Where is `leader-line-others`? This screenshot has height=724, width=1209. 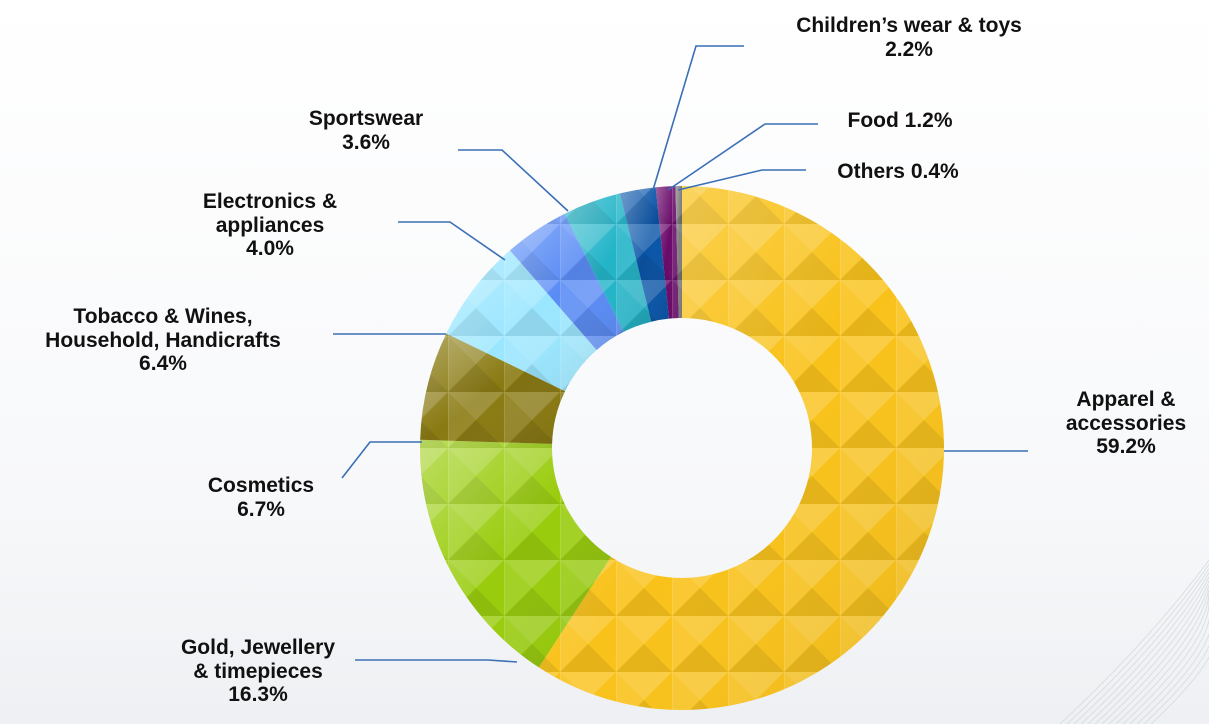
leader-line-others is located at coordinates (741, 180).